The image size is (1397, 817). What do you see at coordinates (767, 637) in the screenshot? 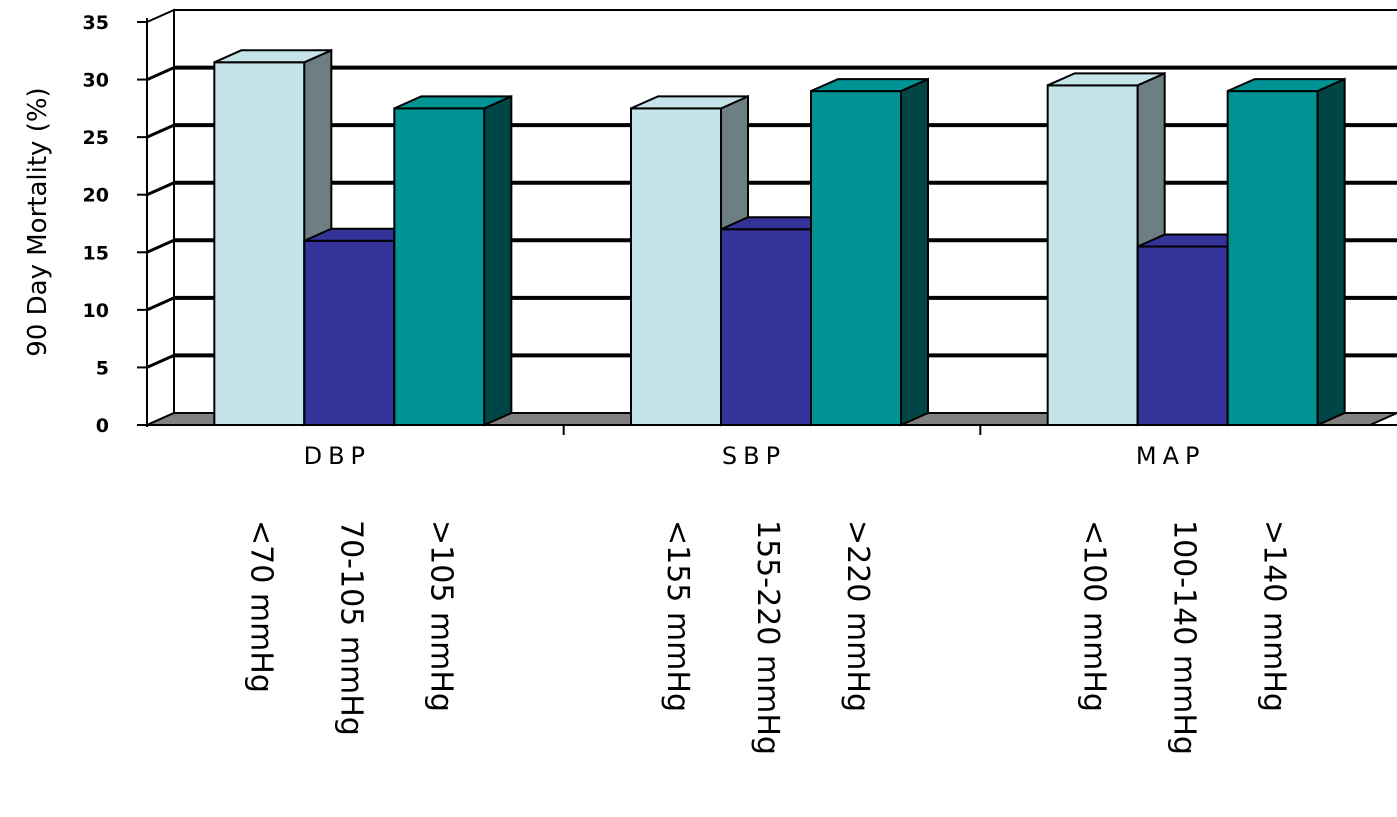
I see `range-label: 155-220 mmHg` at bounding box center [767, 637].